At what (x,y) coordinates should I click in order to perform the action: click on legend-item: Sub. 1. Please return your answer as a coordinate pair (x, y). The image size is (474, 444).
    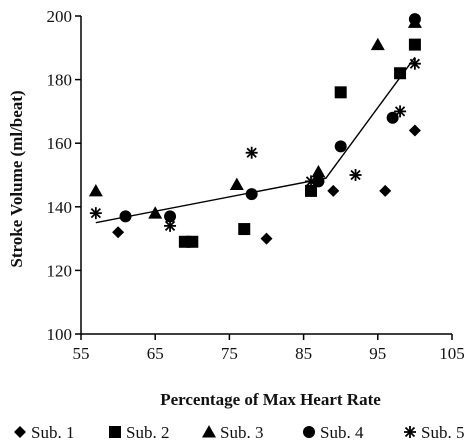
    Looking at the image, I should click on (44, 432).